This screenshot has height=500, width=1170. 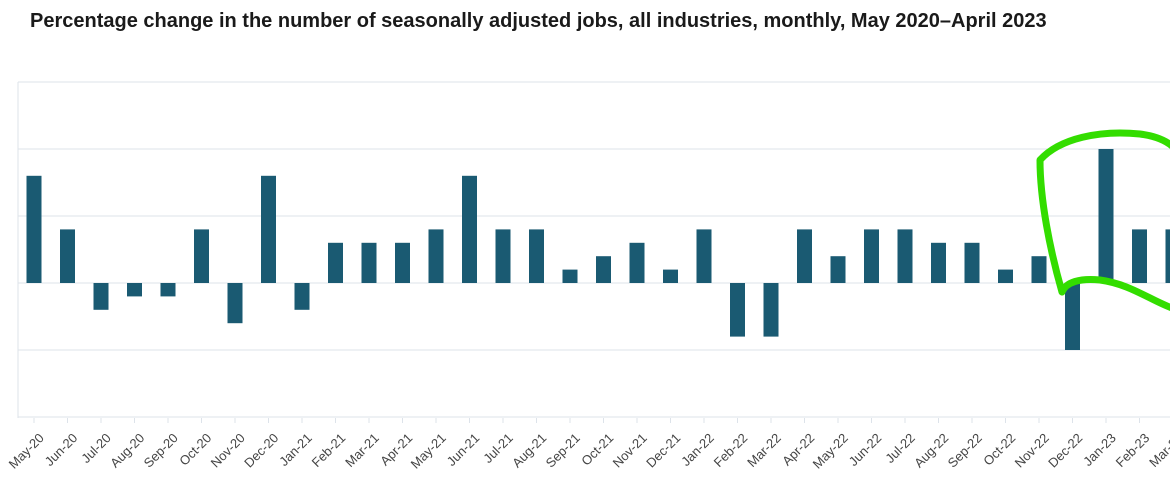 I want to click on x-tick-label: Jan-22, so click(x=697, y=449).